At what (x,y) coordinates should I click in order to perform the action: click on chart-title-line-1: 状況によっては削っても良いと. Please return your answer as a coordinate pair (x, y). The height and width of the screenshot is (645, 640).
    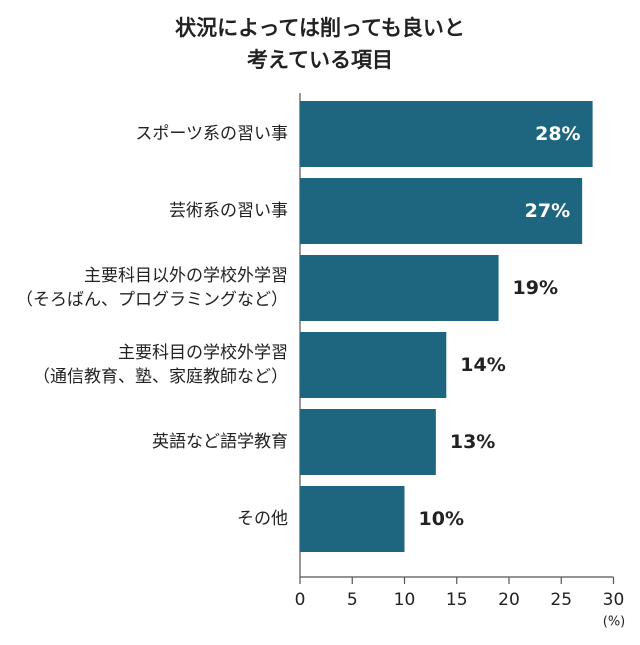
    Looking at the image, I should click on (320, 28).